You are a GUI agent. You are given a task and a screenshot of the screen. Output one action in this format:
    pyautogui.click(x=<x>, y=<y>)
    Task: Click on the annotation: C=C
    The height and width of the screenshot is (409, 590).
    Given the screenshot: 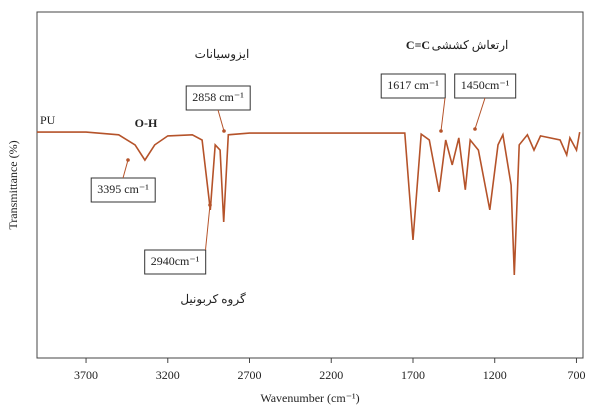 What is the action you would take?
    pyautogui.click(x=418, y=45)
    